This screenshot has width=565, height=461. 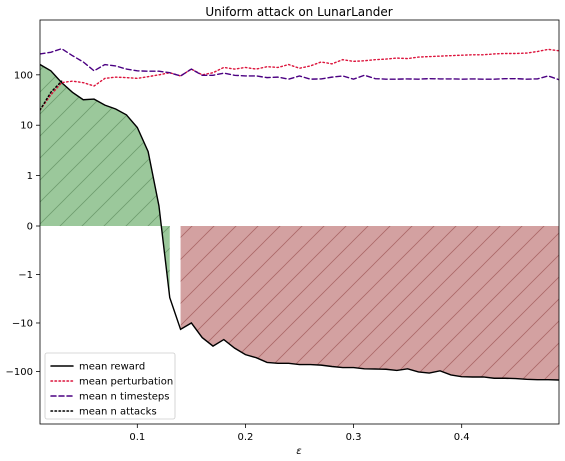 I want to click on x-axis-label: ε, so click(x=299, y=451).